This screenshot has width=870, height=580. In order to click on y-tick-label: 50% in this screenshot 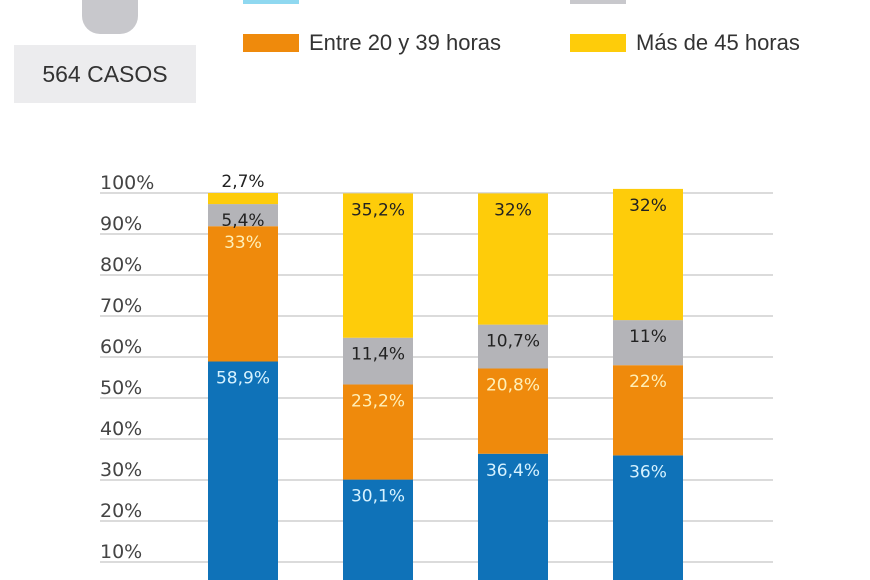, I will do `click(121, 388)`.